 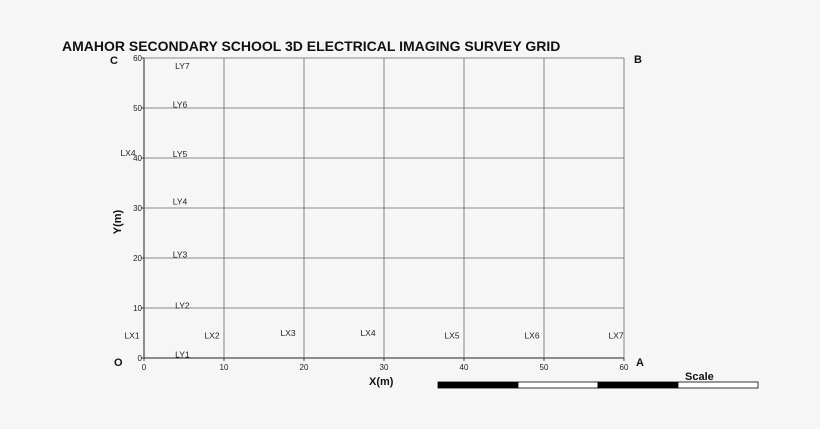 What do you see at coordinates (224, 367) in the screenshot?
I see `x-tick-label: 10` at bounding box center [224, 367].